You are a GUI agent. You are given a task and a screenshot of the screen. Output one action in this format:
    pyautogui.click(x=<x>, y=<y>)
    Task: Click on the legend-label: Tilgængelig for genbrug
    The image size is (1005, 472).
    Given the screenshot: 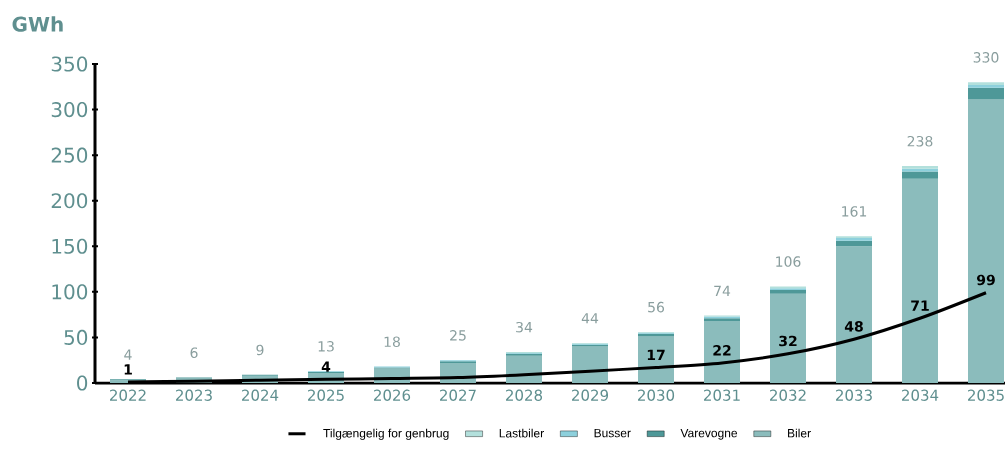 What is the action you would take?
    pyautogui.click(x=386, y=434)
    